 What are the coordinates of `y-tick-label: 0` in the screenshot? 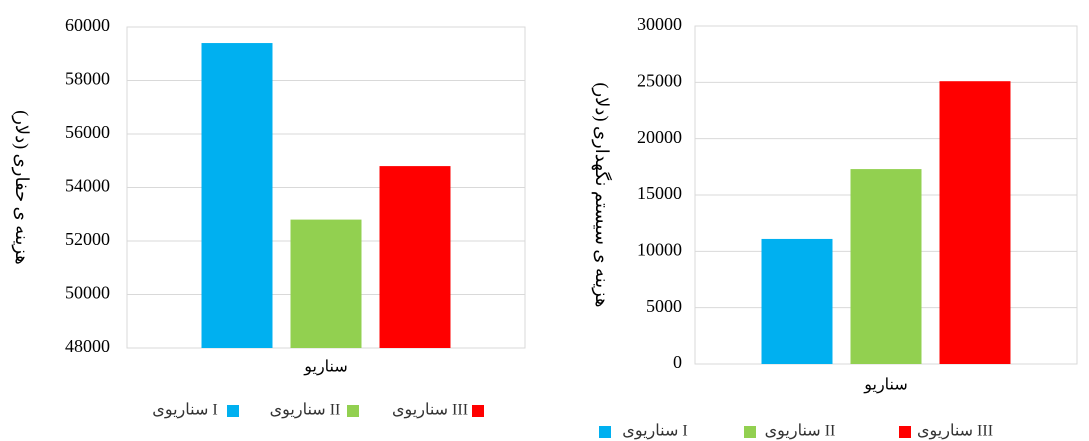 It's located at (677, 362).